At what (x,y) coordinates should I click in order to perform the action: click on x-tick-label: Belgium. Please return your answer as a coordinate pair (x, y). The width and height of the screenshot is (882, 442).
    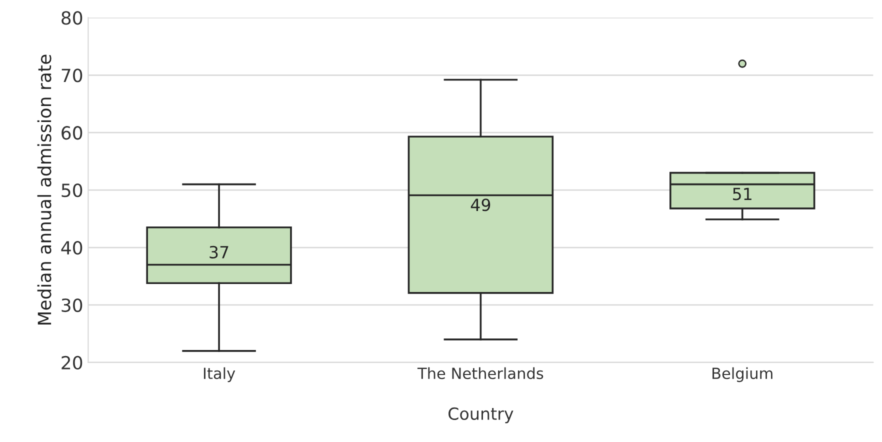
    Looking at the image, I should click on (742, 374).